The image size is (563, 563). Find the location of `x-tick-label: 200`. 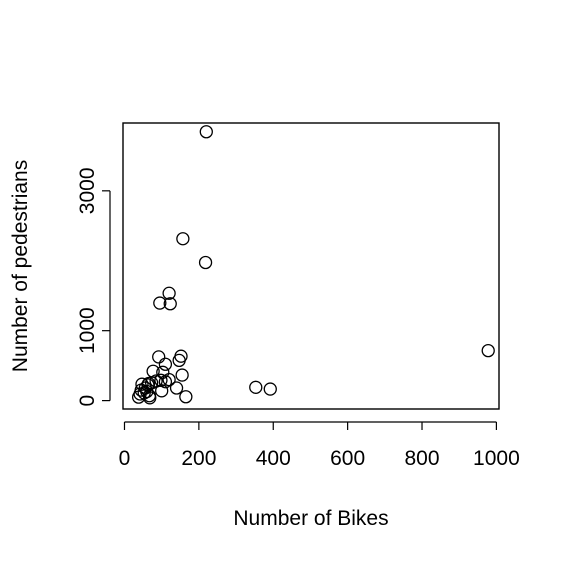

x-tick-label: 200 is located at coordinates (198, 458).